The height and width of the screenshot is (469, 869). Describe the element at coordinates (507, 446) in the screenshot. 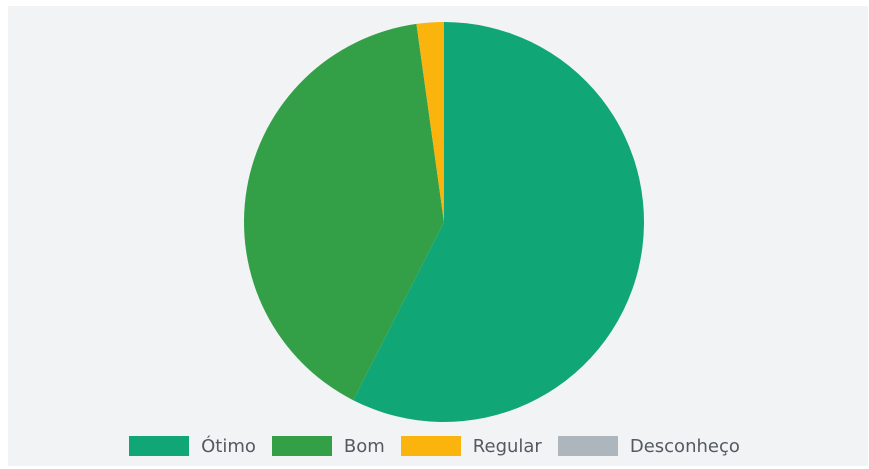

I see `legend-label-regular: Regular` at that location.